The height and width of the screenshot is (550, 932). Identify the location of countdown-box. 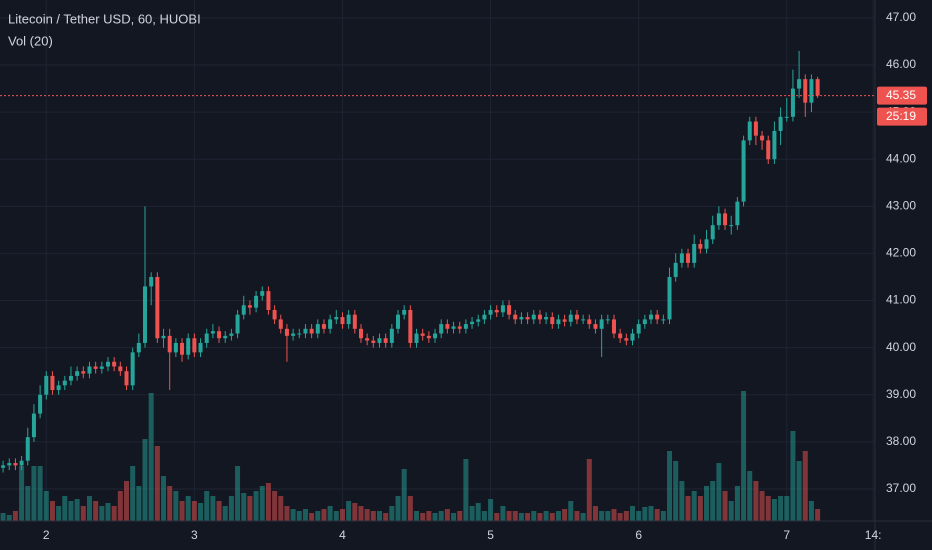
(902, 116).